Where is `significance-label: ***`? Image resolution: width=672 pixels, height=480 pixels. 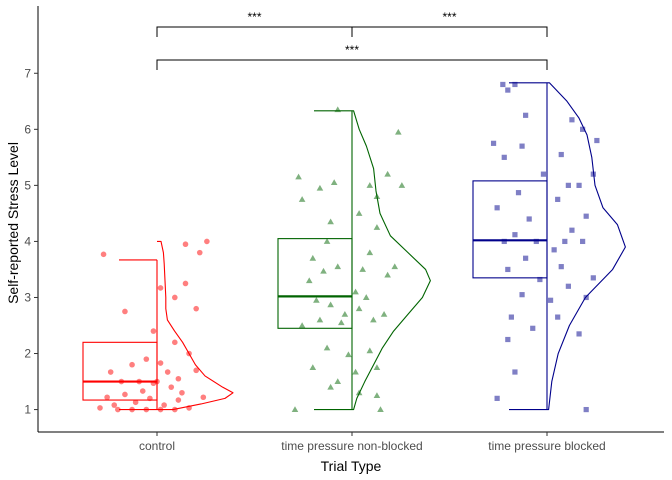
significance-label: *** is located at coordinates (352, 50).